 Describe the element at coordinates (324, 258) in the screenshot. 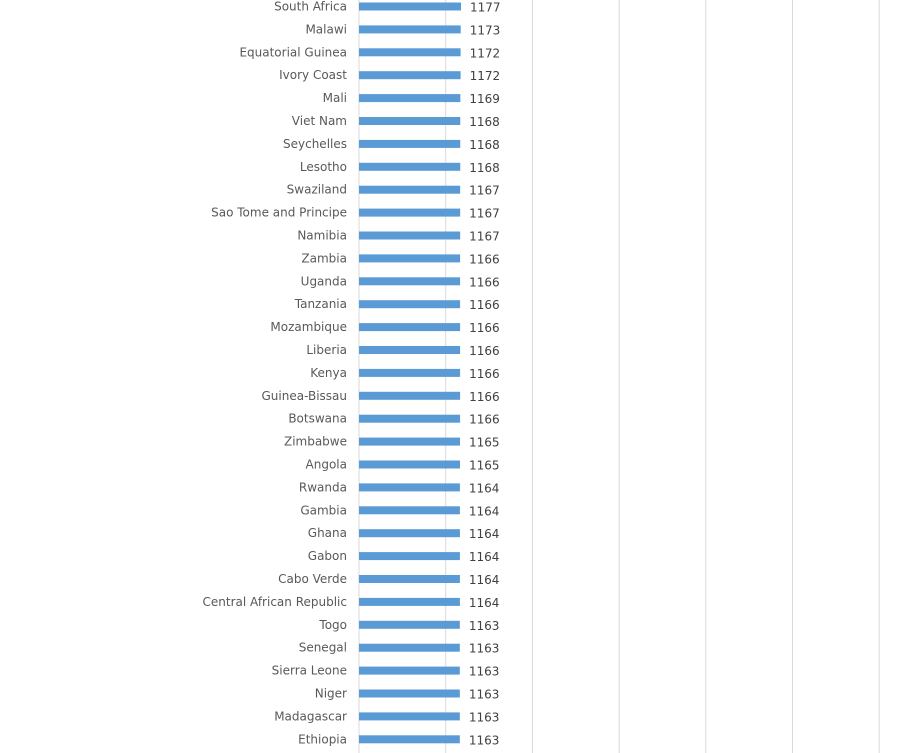

I see `category-label: Zambia` at that location.